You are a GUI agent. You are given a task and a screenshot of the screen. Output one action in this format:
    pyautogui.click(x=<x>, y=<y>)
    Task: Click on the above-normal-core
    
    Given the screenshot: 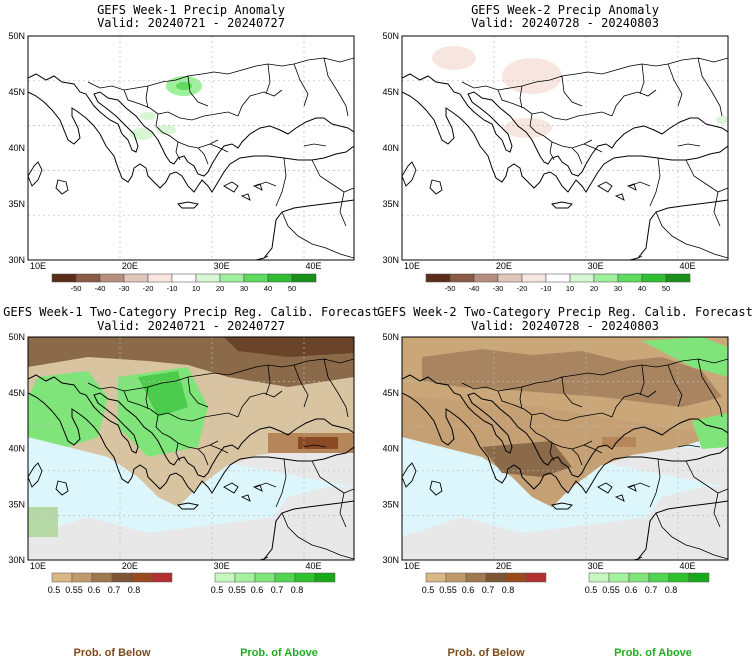 What is the action you would take?
    pyautogui.click(x=163, y=394)
    